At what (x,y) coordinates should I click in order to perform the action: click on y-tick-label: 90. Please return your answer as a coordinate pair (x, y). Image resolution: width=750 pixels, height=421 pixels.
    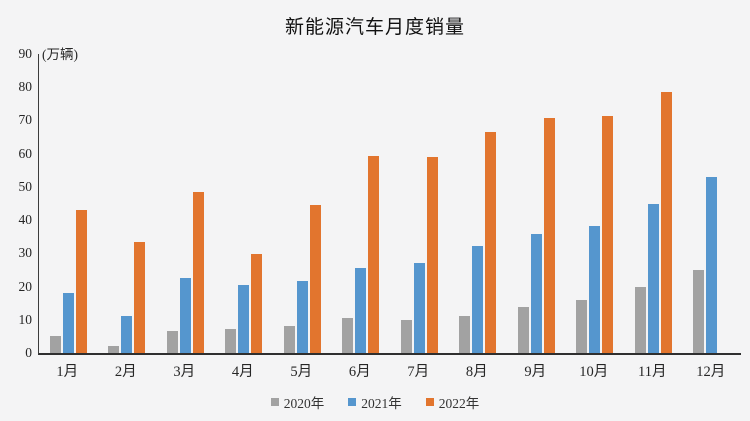
    Looking at the image, I should click on (25, 53).